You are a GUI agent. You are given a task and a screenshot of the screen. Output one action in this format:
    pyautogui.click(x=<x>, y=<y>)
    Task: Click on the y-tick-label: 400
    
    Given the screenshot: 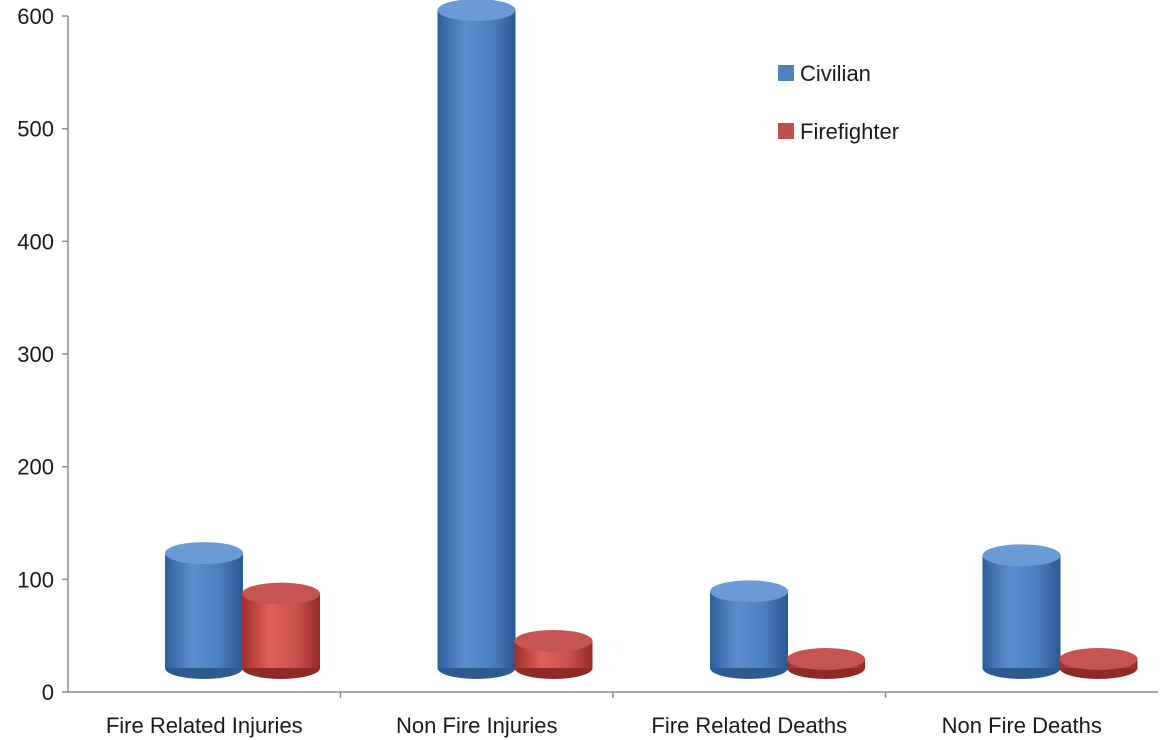 What is the action you would take?
    pyautogui.click(x=35, y=241)
    